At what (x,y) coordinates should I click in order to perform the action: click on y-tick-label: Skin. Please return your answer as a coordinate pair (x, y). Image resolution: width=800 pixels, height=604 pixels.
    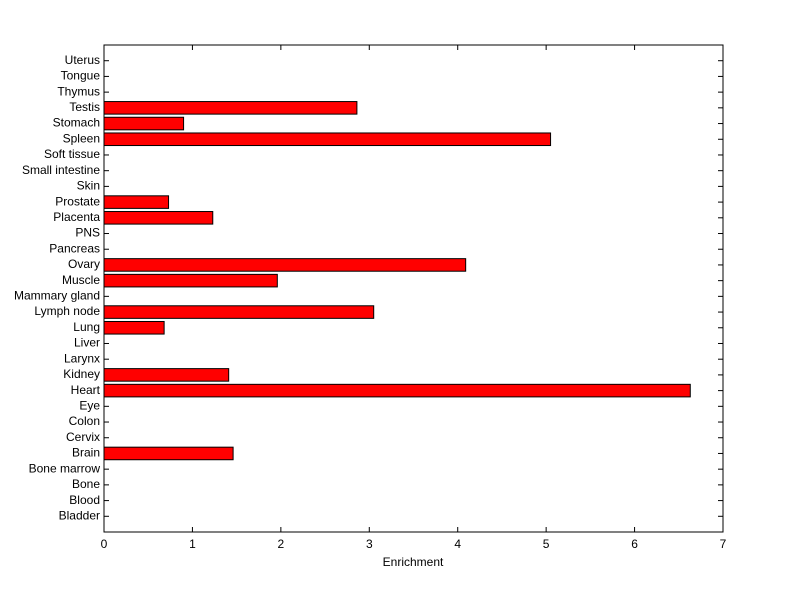
    Looking at the image, I should click on (88, 186).